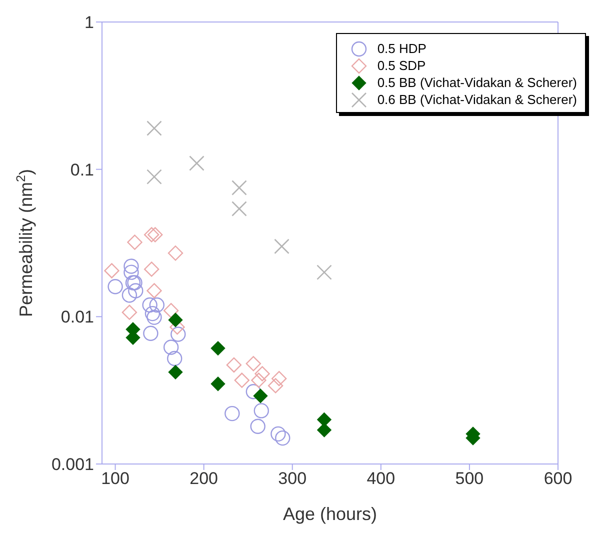 This screenshot has width=594, height=542. I want to click on x-tick-label: 100, so click(115, 478).